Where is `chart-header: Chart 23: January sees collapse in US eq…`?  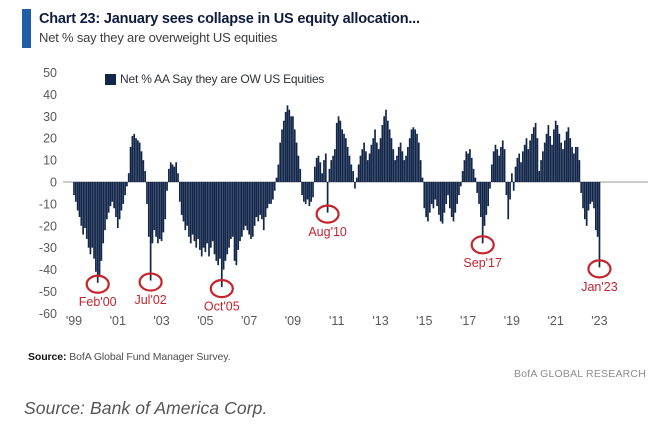
chart-header: Chart 23: January sees collapse in US eq… is located at coordinates (221, 28).